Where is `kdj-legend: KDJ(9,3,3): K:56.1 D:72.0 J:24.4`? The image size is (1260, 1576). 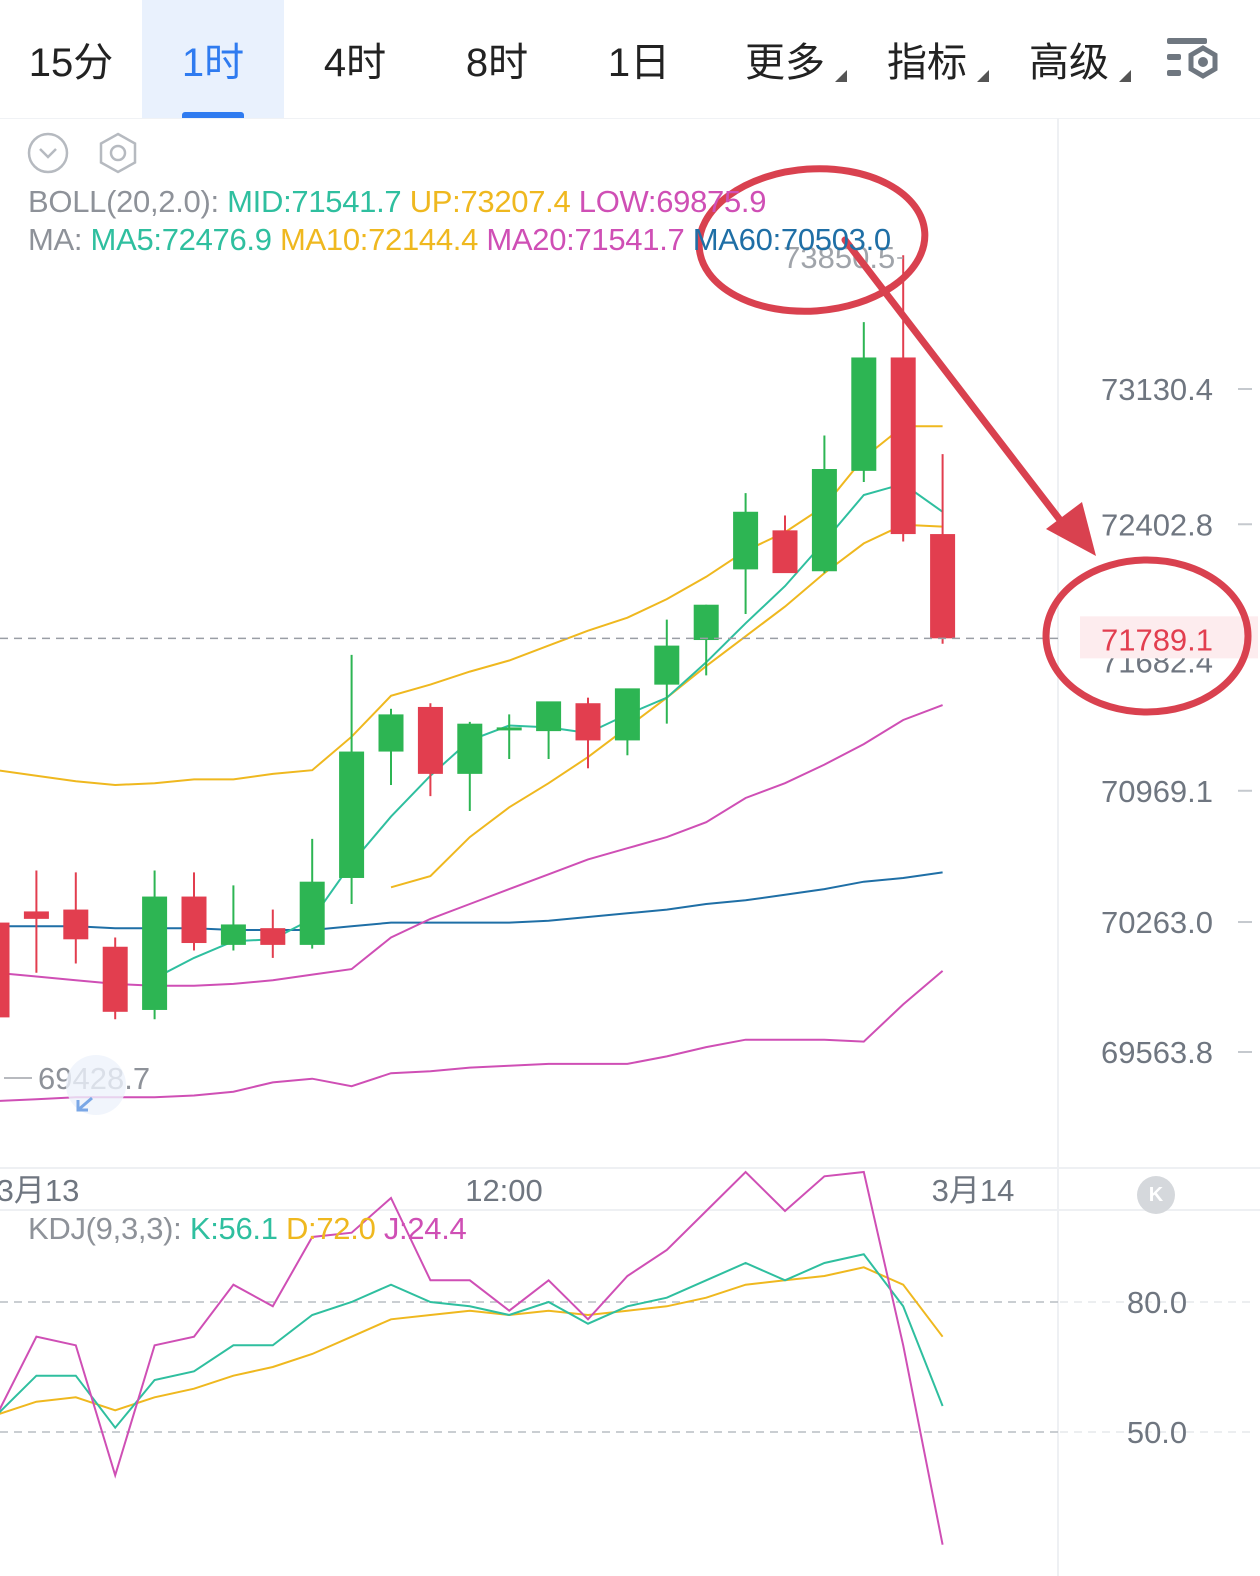
kdj-legend: KDJ(9,3,3): K:56.1 D:72.0 J:24.4 is located at coordinates (247, 1229).